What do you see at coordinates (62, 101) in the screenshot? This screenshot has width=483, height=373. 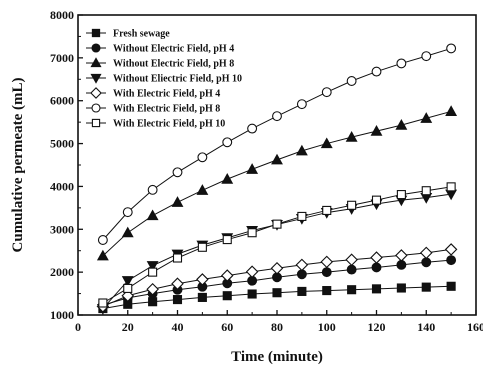 I see `y-tick-label: 6000` at bounding box center [62, 101].